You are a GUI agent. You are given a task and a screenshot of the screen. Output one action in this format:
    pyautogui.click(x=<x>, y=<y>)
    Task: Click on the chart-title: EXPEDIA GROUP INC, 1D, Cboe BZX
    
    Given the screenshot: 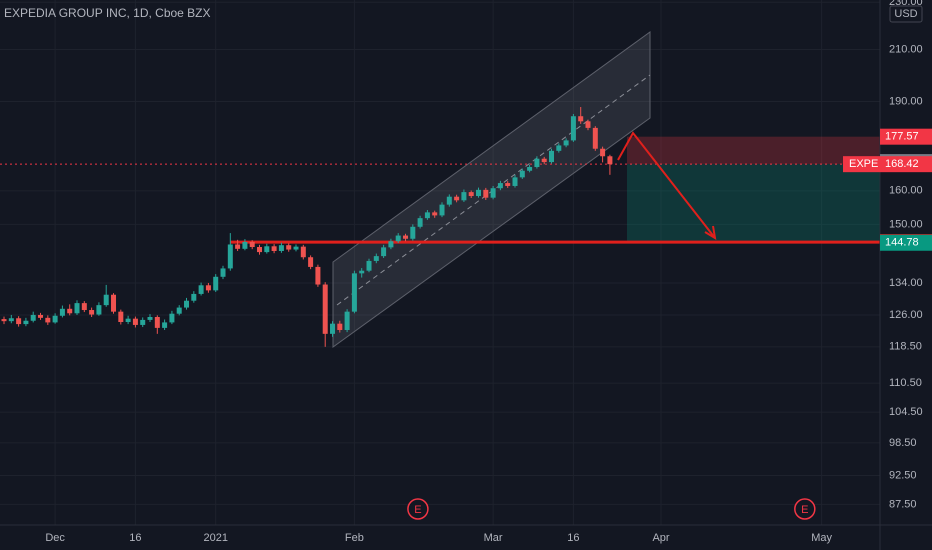 What is the action you would take?
    pyautogui.click(x=107, y=13)
    